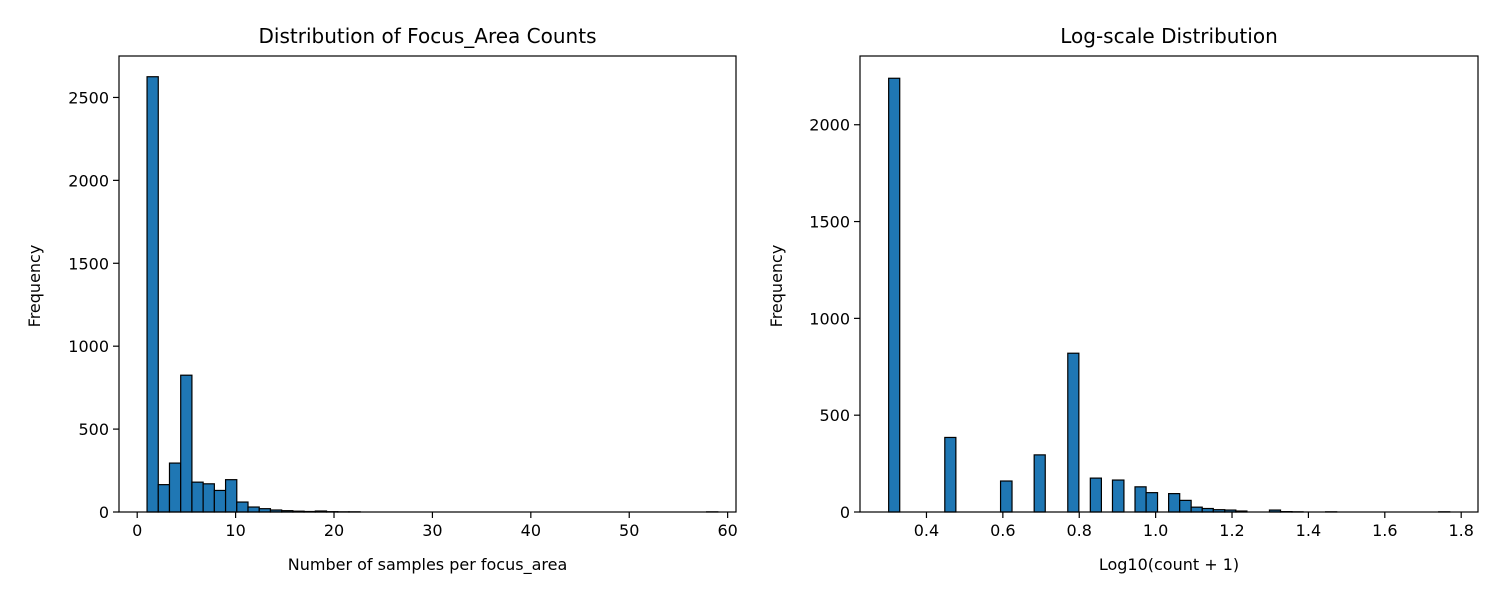 The width and height of the screenshot is (1500, 600). I want to click on x-tick-label: 50, so click(629, 530).